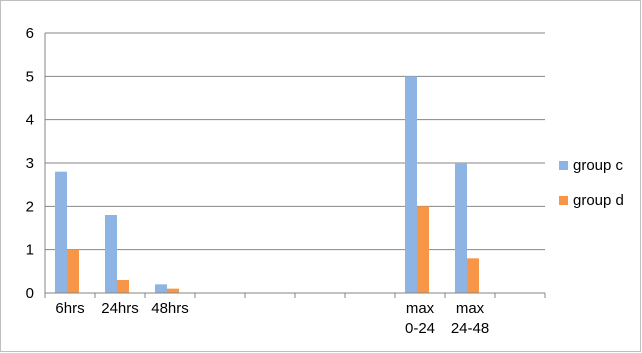 This screenshot has height=353, width=642. Describe the element at coordinates (598, 165) in the screenshot. I see `legend-label: group c` at that location.